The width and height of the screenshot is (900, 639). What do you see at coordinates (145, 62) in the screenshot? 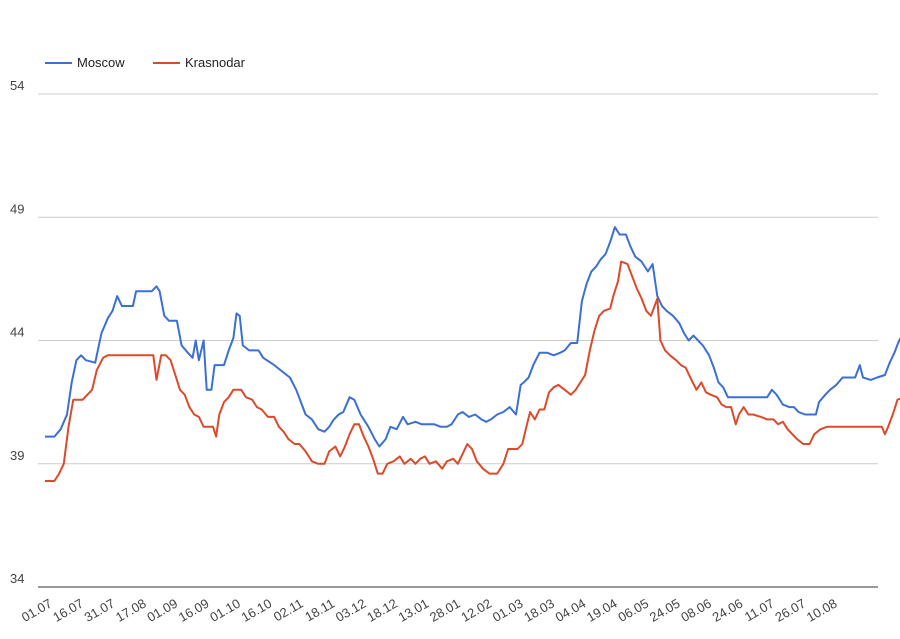
I see `legend: Moscow Krasnodar` at bounding box center [145, 62].